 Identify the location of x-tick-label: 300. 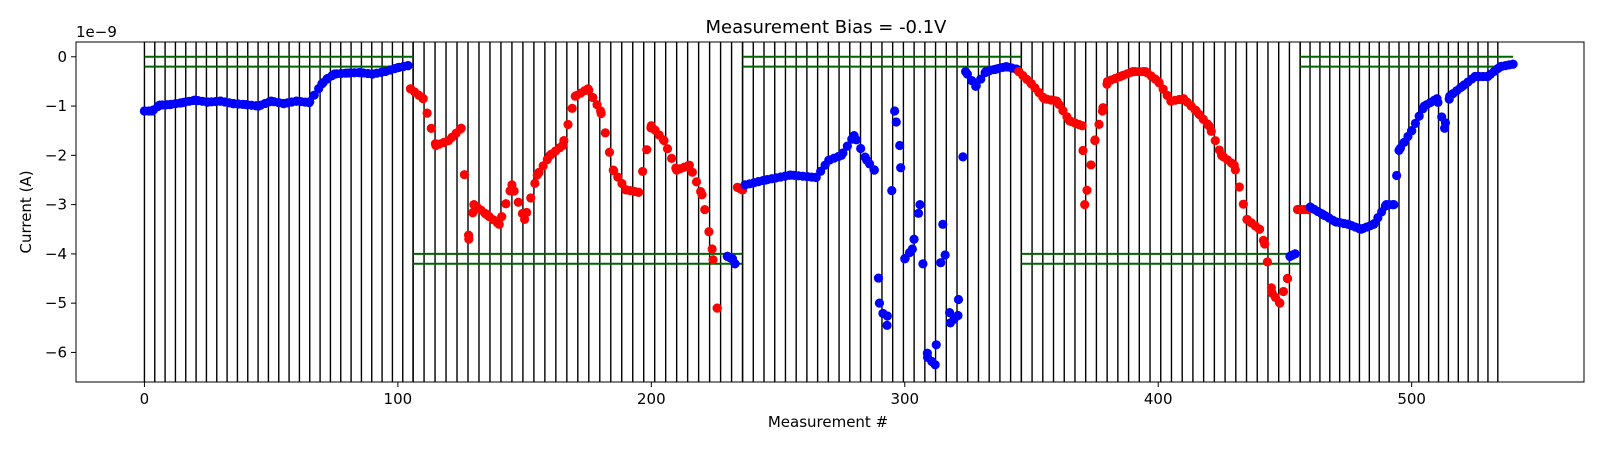
(904, 399).